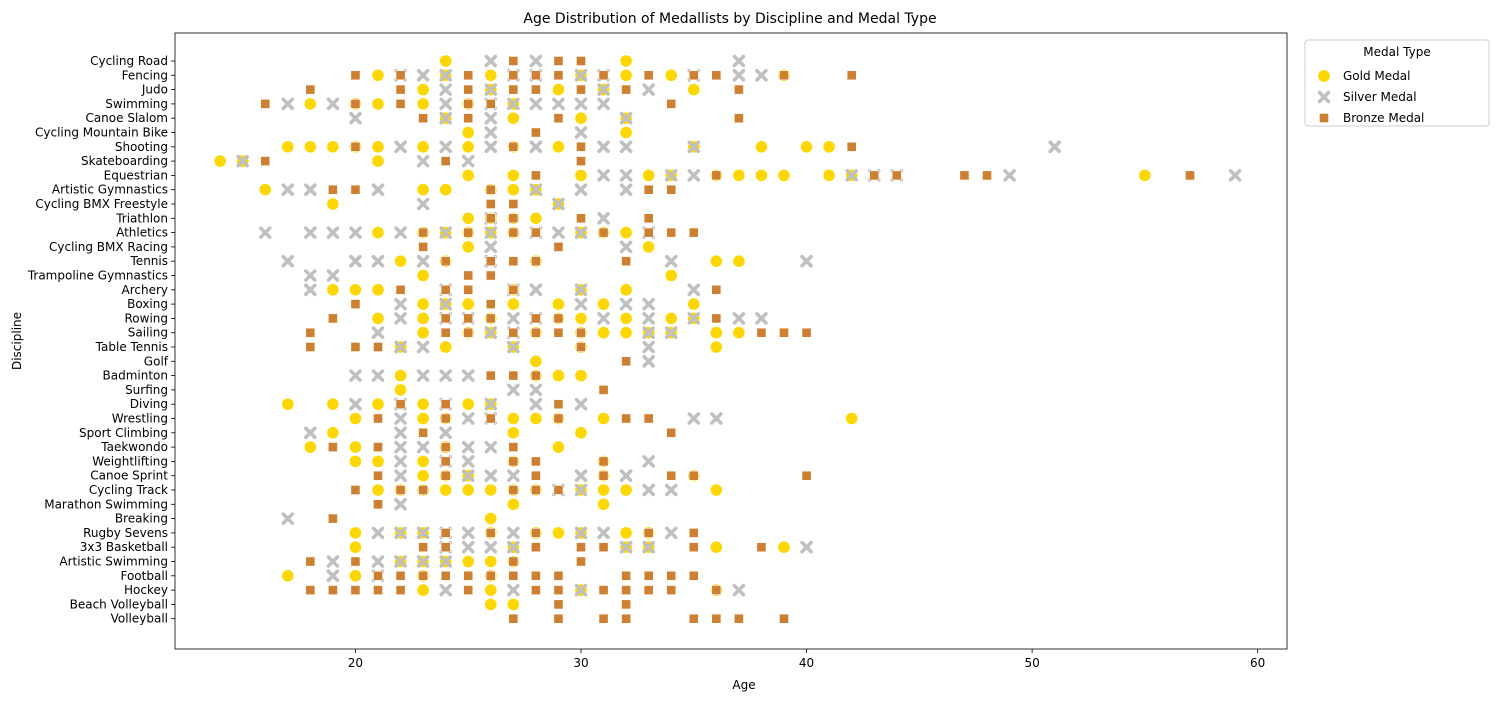 This screenshot has height=701, width=1502. I want to click on legend-label-bronze-medal: Bronze Medal, so click(1383, 118).